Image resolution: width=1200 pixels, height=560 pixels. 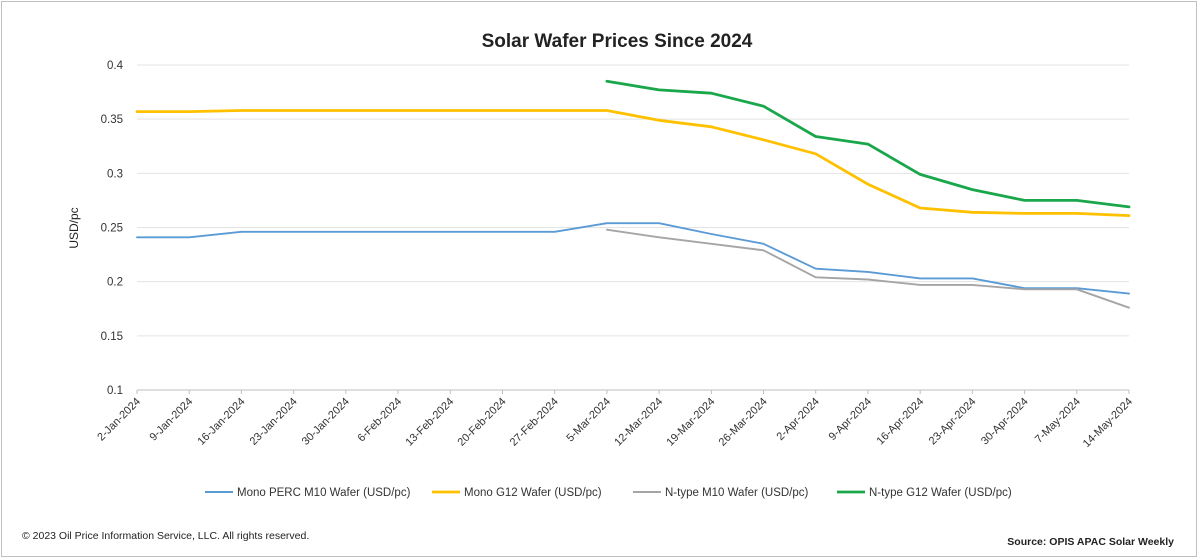 I want to click on x-tick-label: 9-Jan-2024, so click(x=171, y=420).